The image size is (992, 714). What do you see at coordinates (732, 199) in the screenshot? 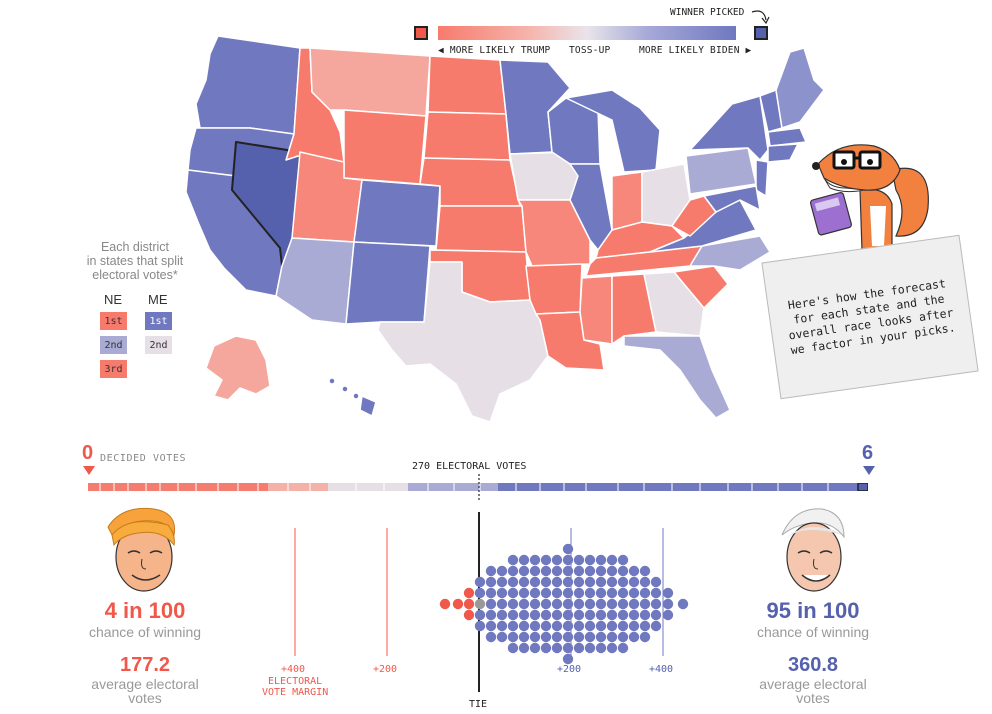
I see `state-maryland` at bounding box center [732, 199].